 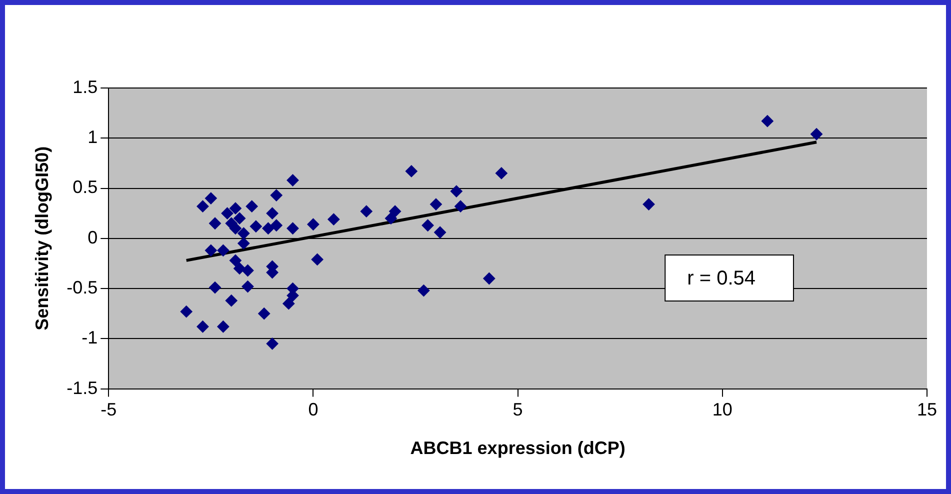 I want to click on x-tick-label: 15, so click(x=927, y=410).